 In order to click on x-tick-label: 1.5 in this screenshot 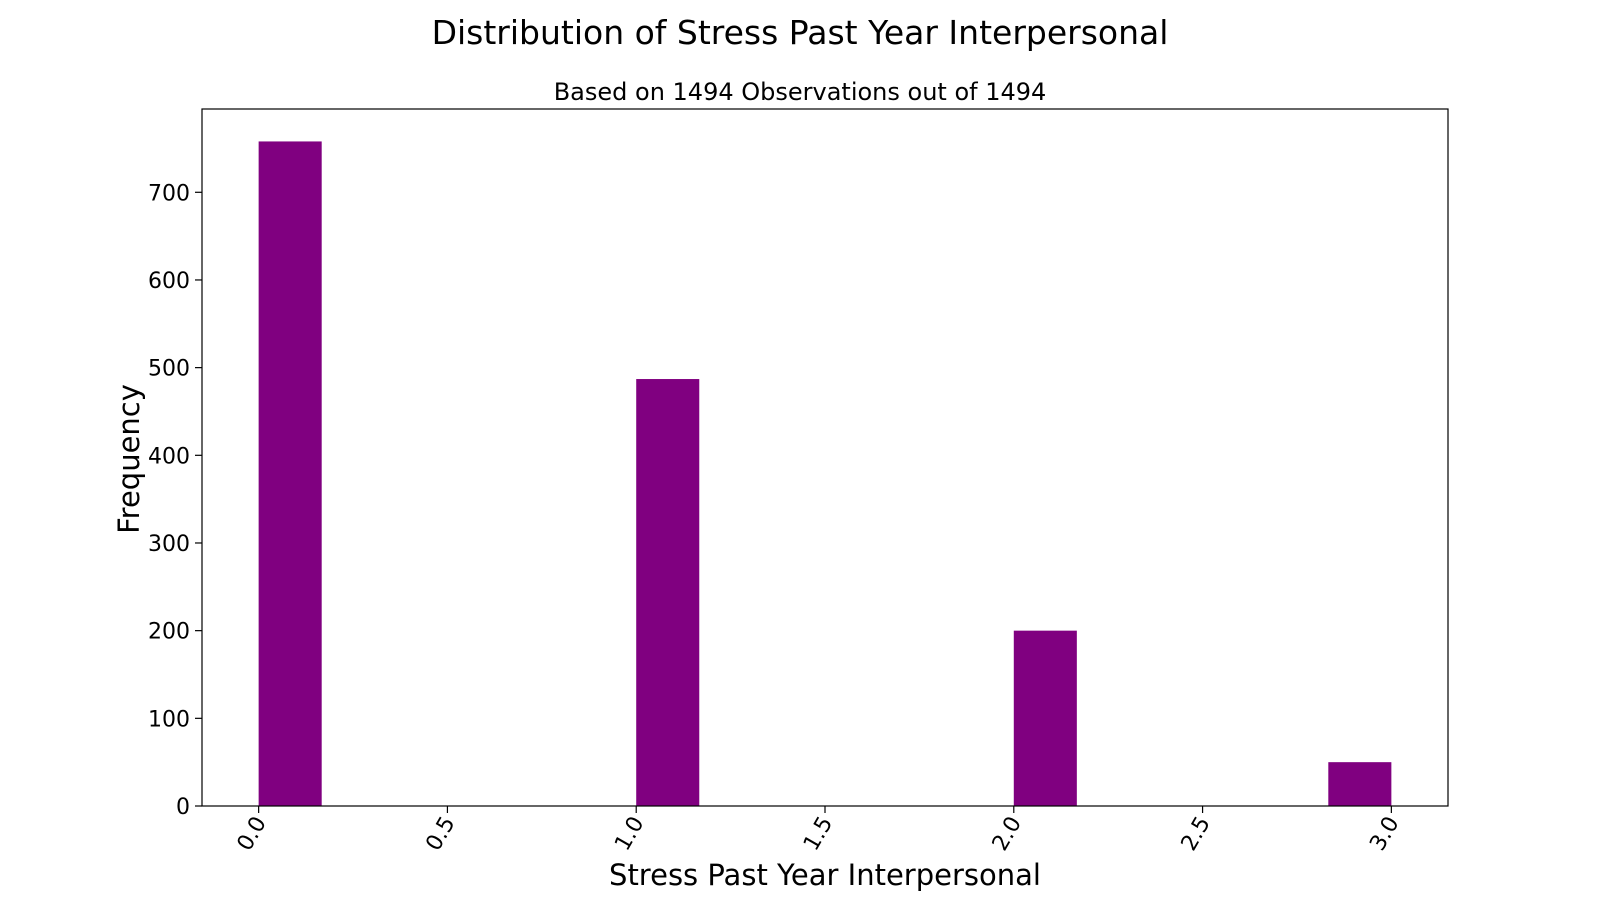, I will do `click(818, 834)`.